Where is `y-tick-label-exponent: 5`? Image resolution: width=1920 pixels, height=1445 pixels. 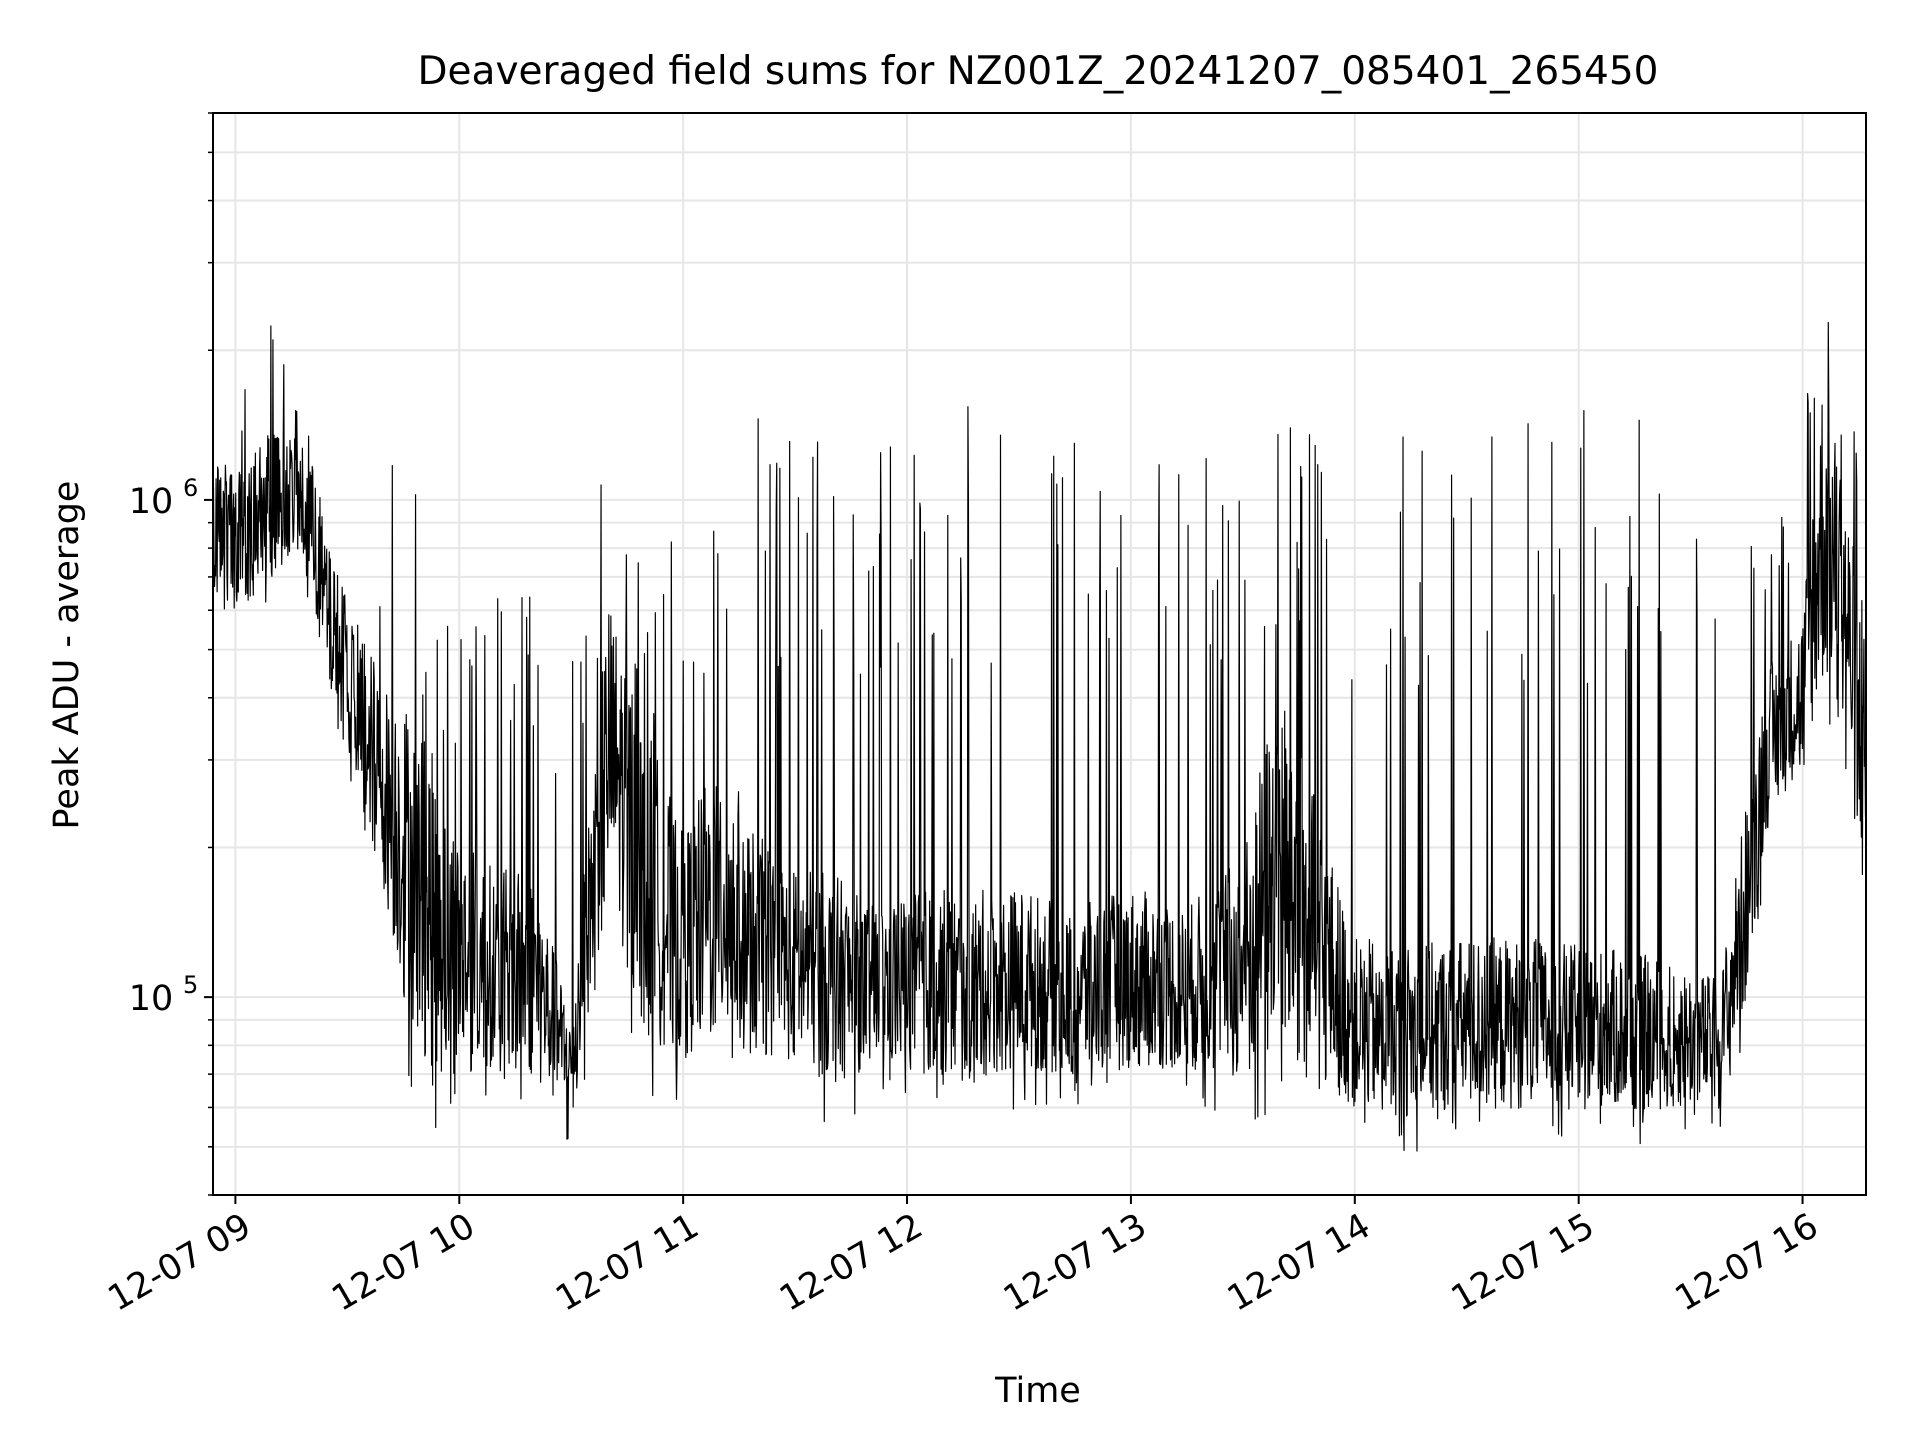 y-tick-label-exponent: 5 is located at coordinates (190, 985).